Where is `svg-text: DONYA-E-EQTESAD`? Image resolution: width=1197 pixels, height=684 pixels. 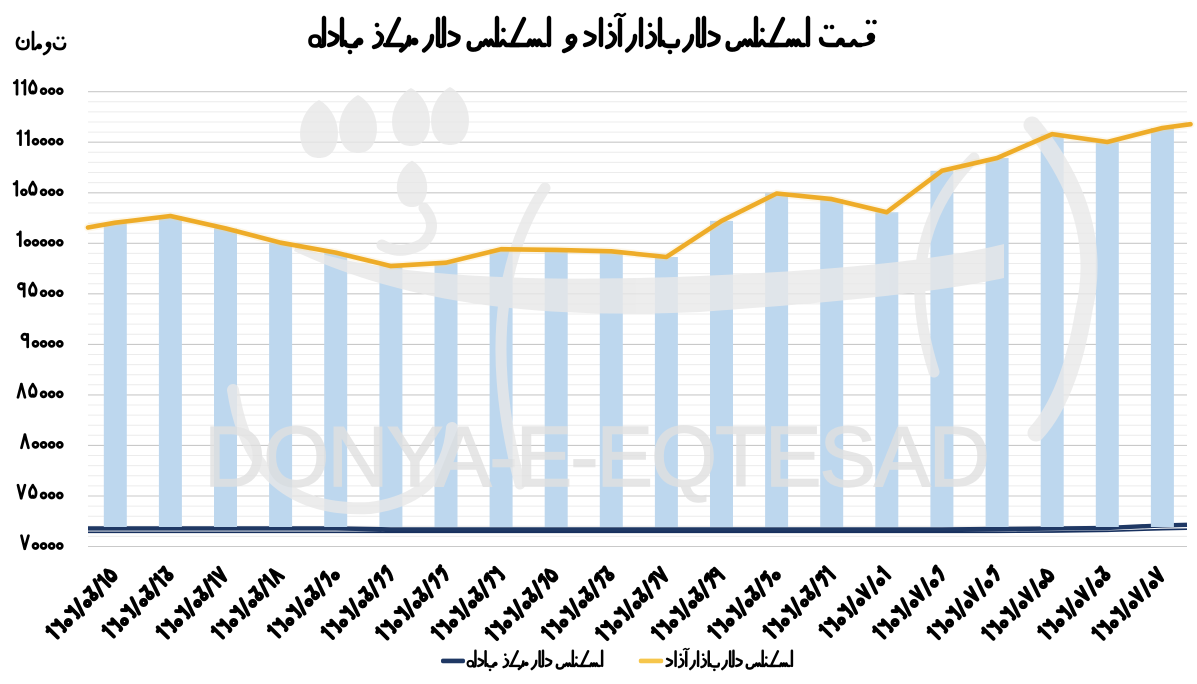 svg-text: DONYA-E-EQTESAD is located at coordinates (597, 457).